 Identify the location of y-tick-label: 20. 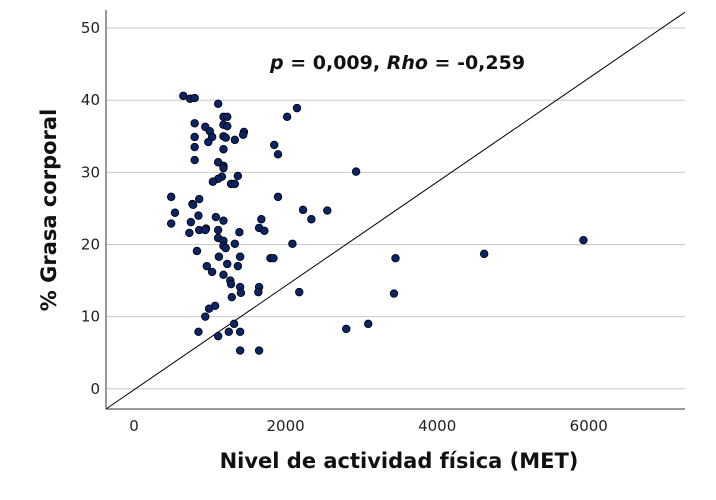
(90, 244).